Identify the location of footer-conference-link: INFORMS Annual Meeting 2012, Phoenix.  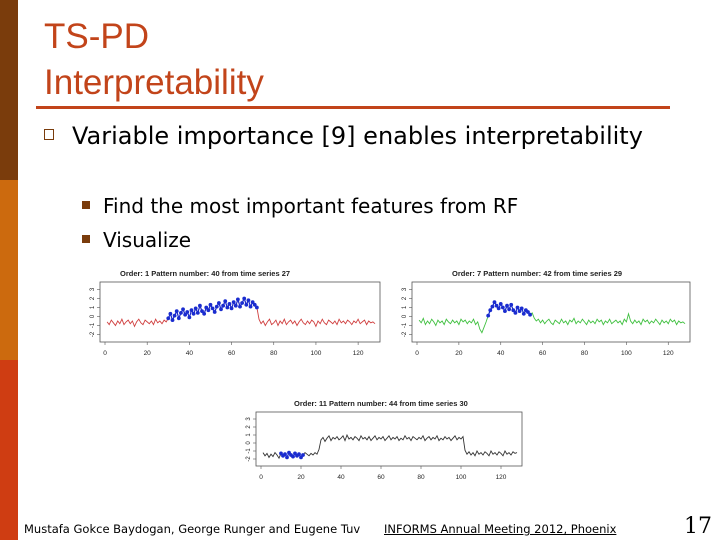
(500, 529).